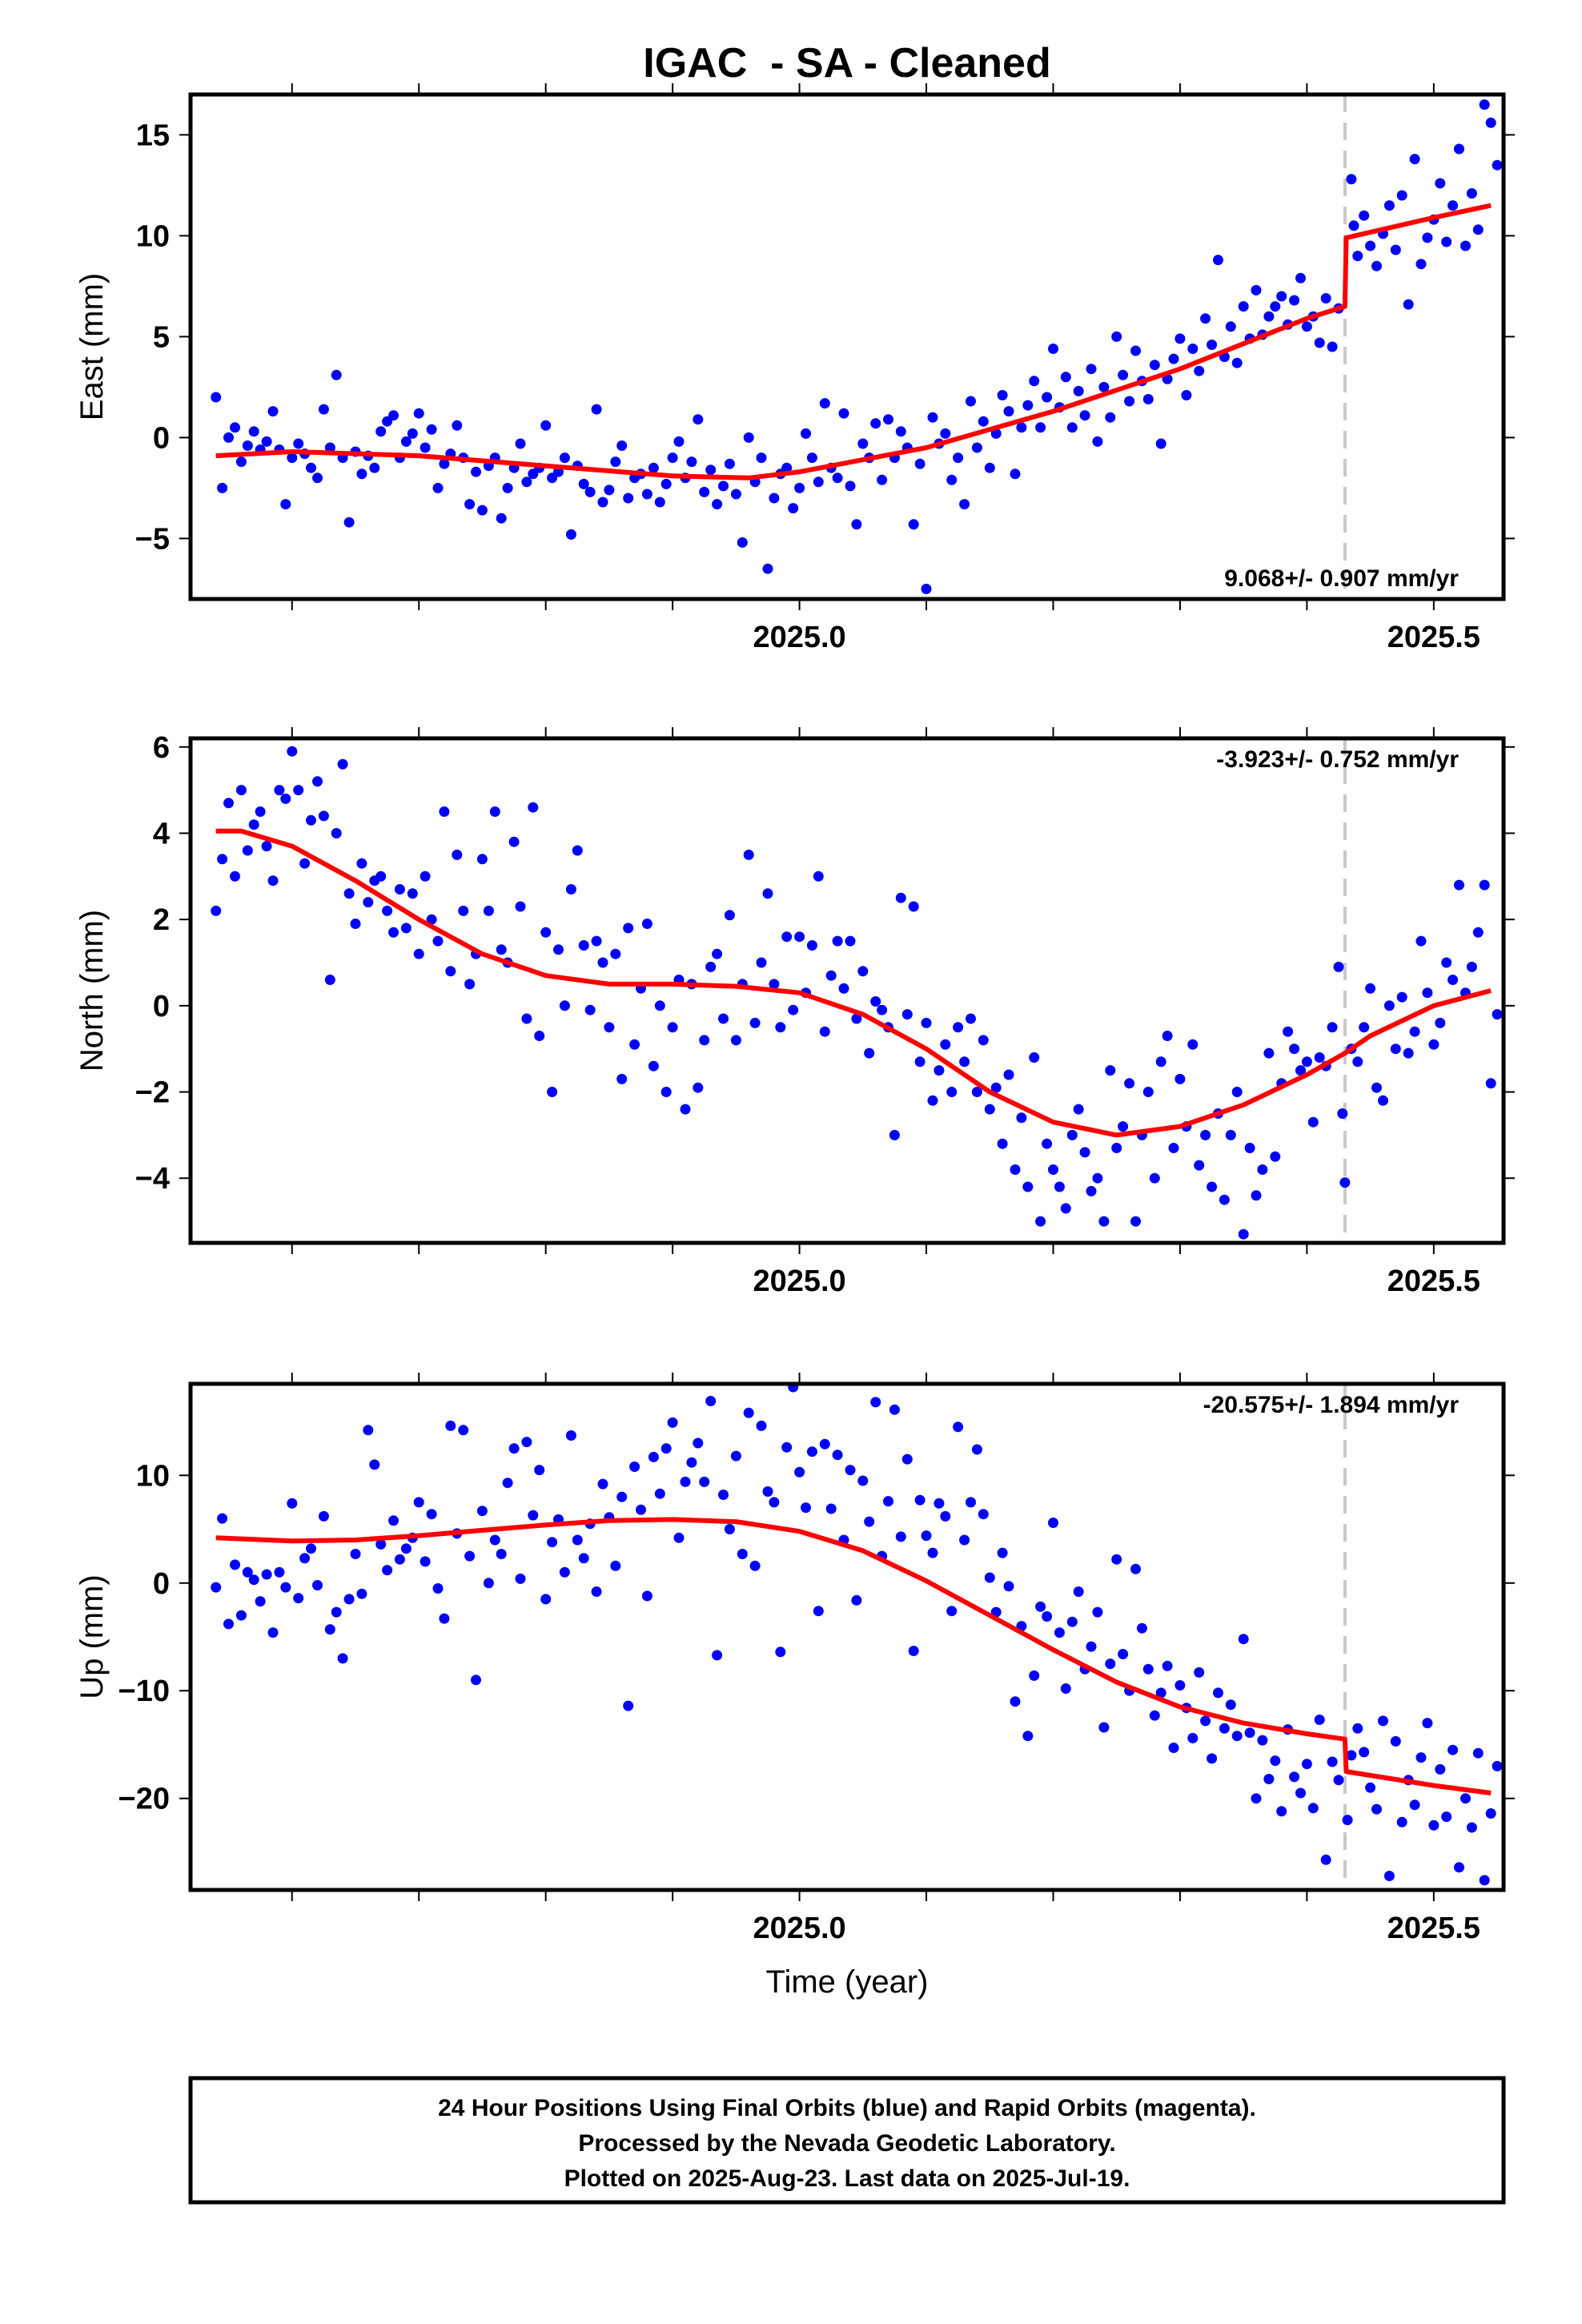 Image resolution: width=1582 pixels, height=2324 pixels. Describe the element at coordinates (799, 1281) in the screenshot. I see `x-tick-label: 2025.0` at that location.